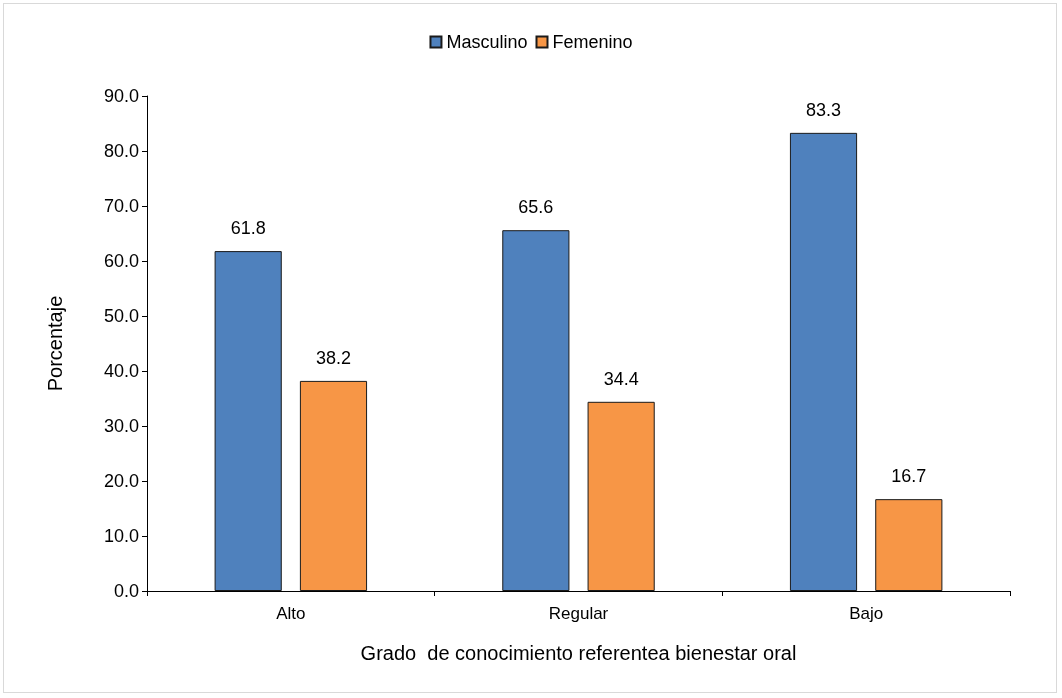 Image resolution: width=1062 pixels, height=698 pixels. Describe the element at coordinates (248, 228) in the screenshot. I see `data-label: 61.8` at that location.